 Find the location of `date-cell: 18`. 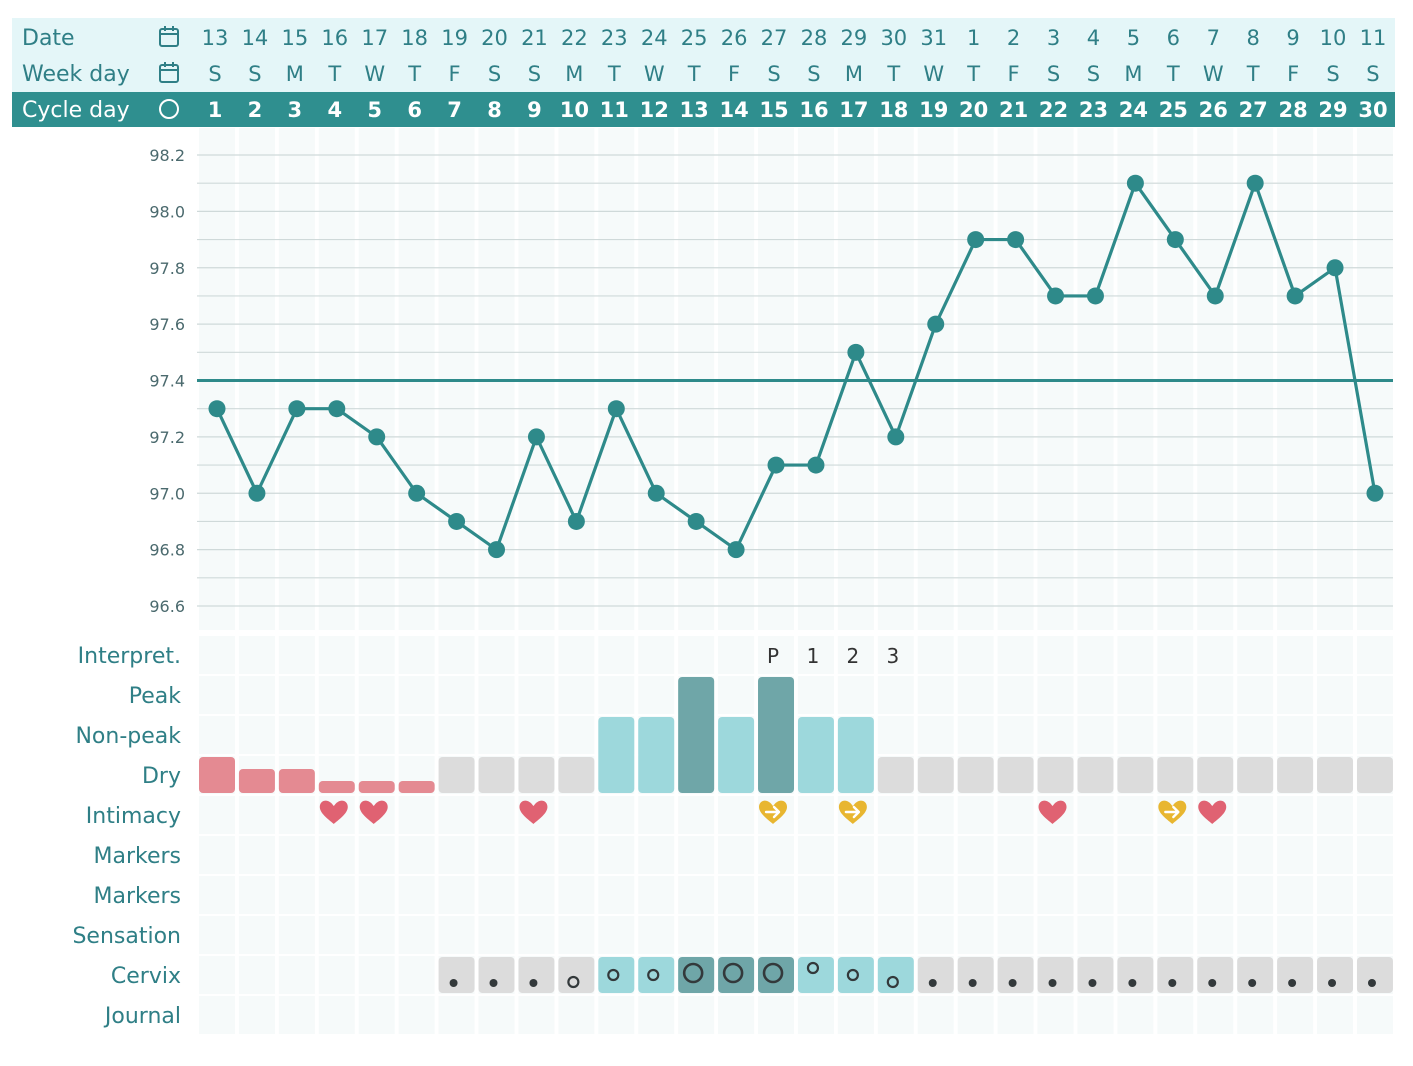

date-cell: 18 is located at coordinates (414, 38).